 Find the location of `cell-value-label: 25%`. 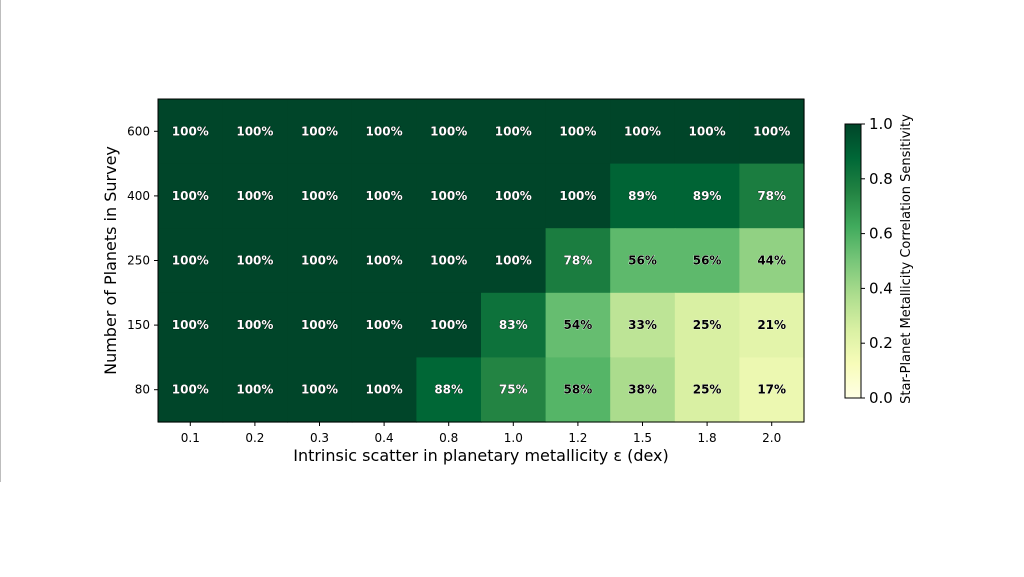

cell-value-label: 25% is located at coordinates (707, 325).